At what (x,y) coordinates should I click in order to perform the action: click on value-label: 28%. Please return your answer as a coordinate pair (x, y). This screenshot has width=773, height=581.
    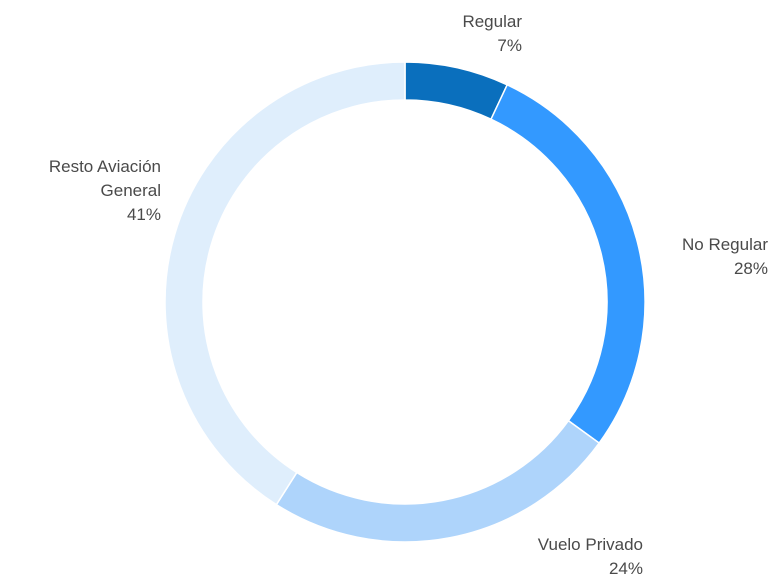
    Looking at the image, I should click on (750, 268).